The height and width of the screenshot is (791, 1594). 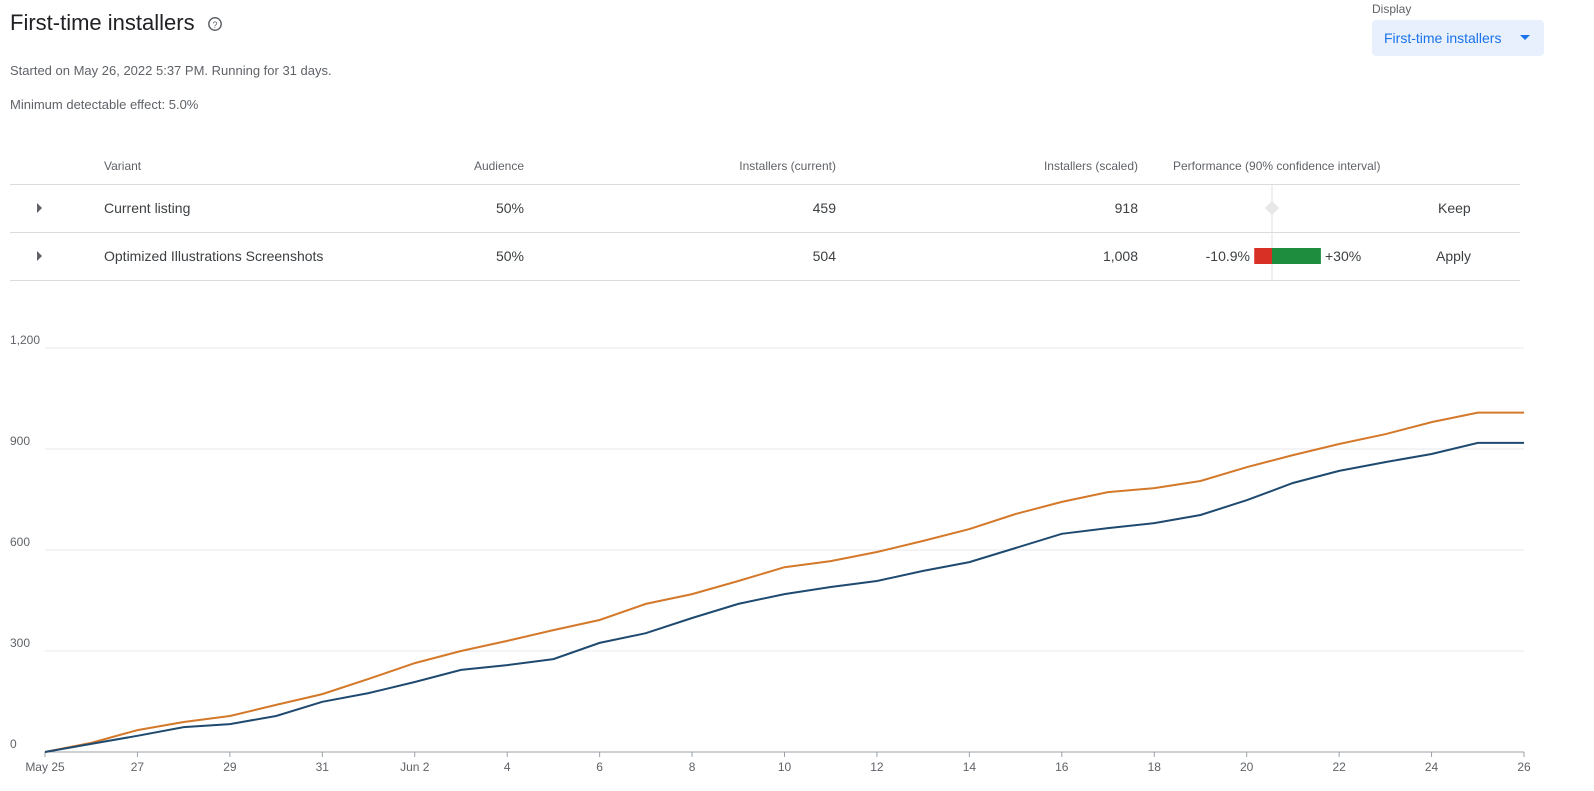 I want to click on column-header: Variant, so click(x=123, y=166).